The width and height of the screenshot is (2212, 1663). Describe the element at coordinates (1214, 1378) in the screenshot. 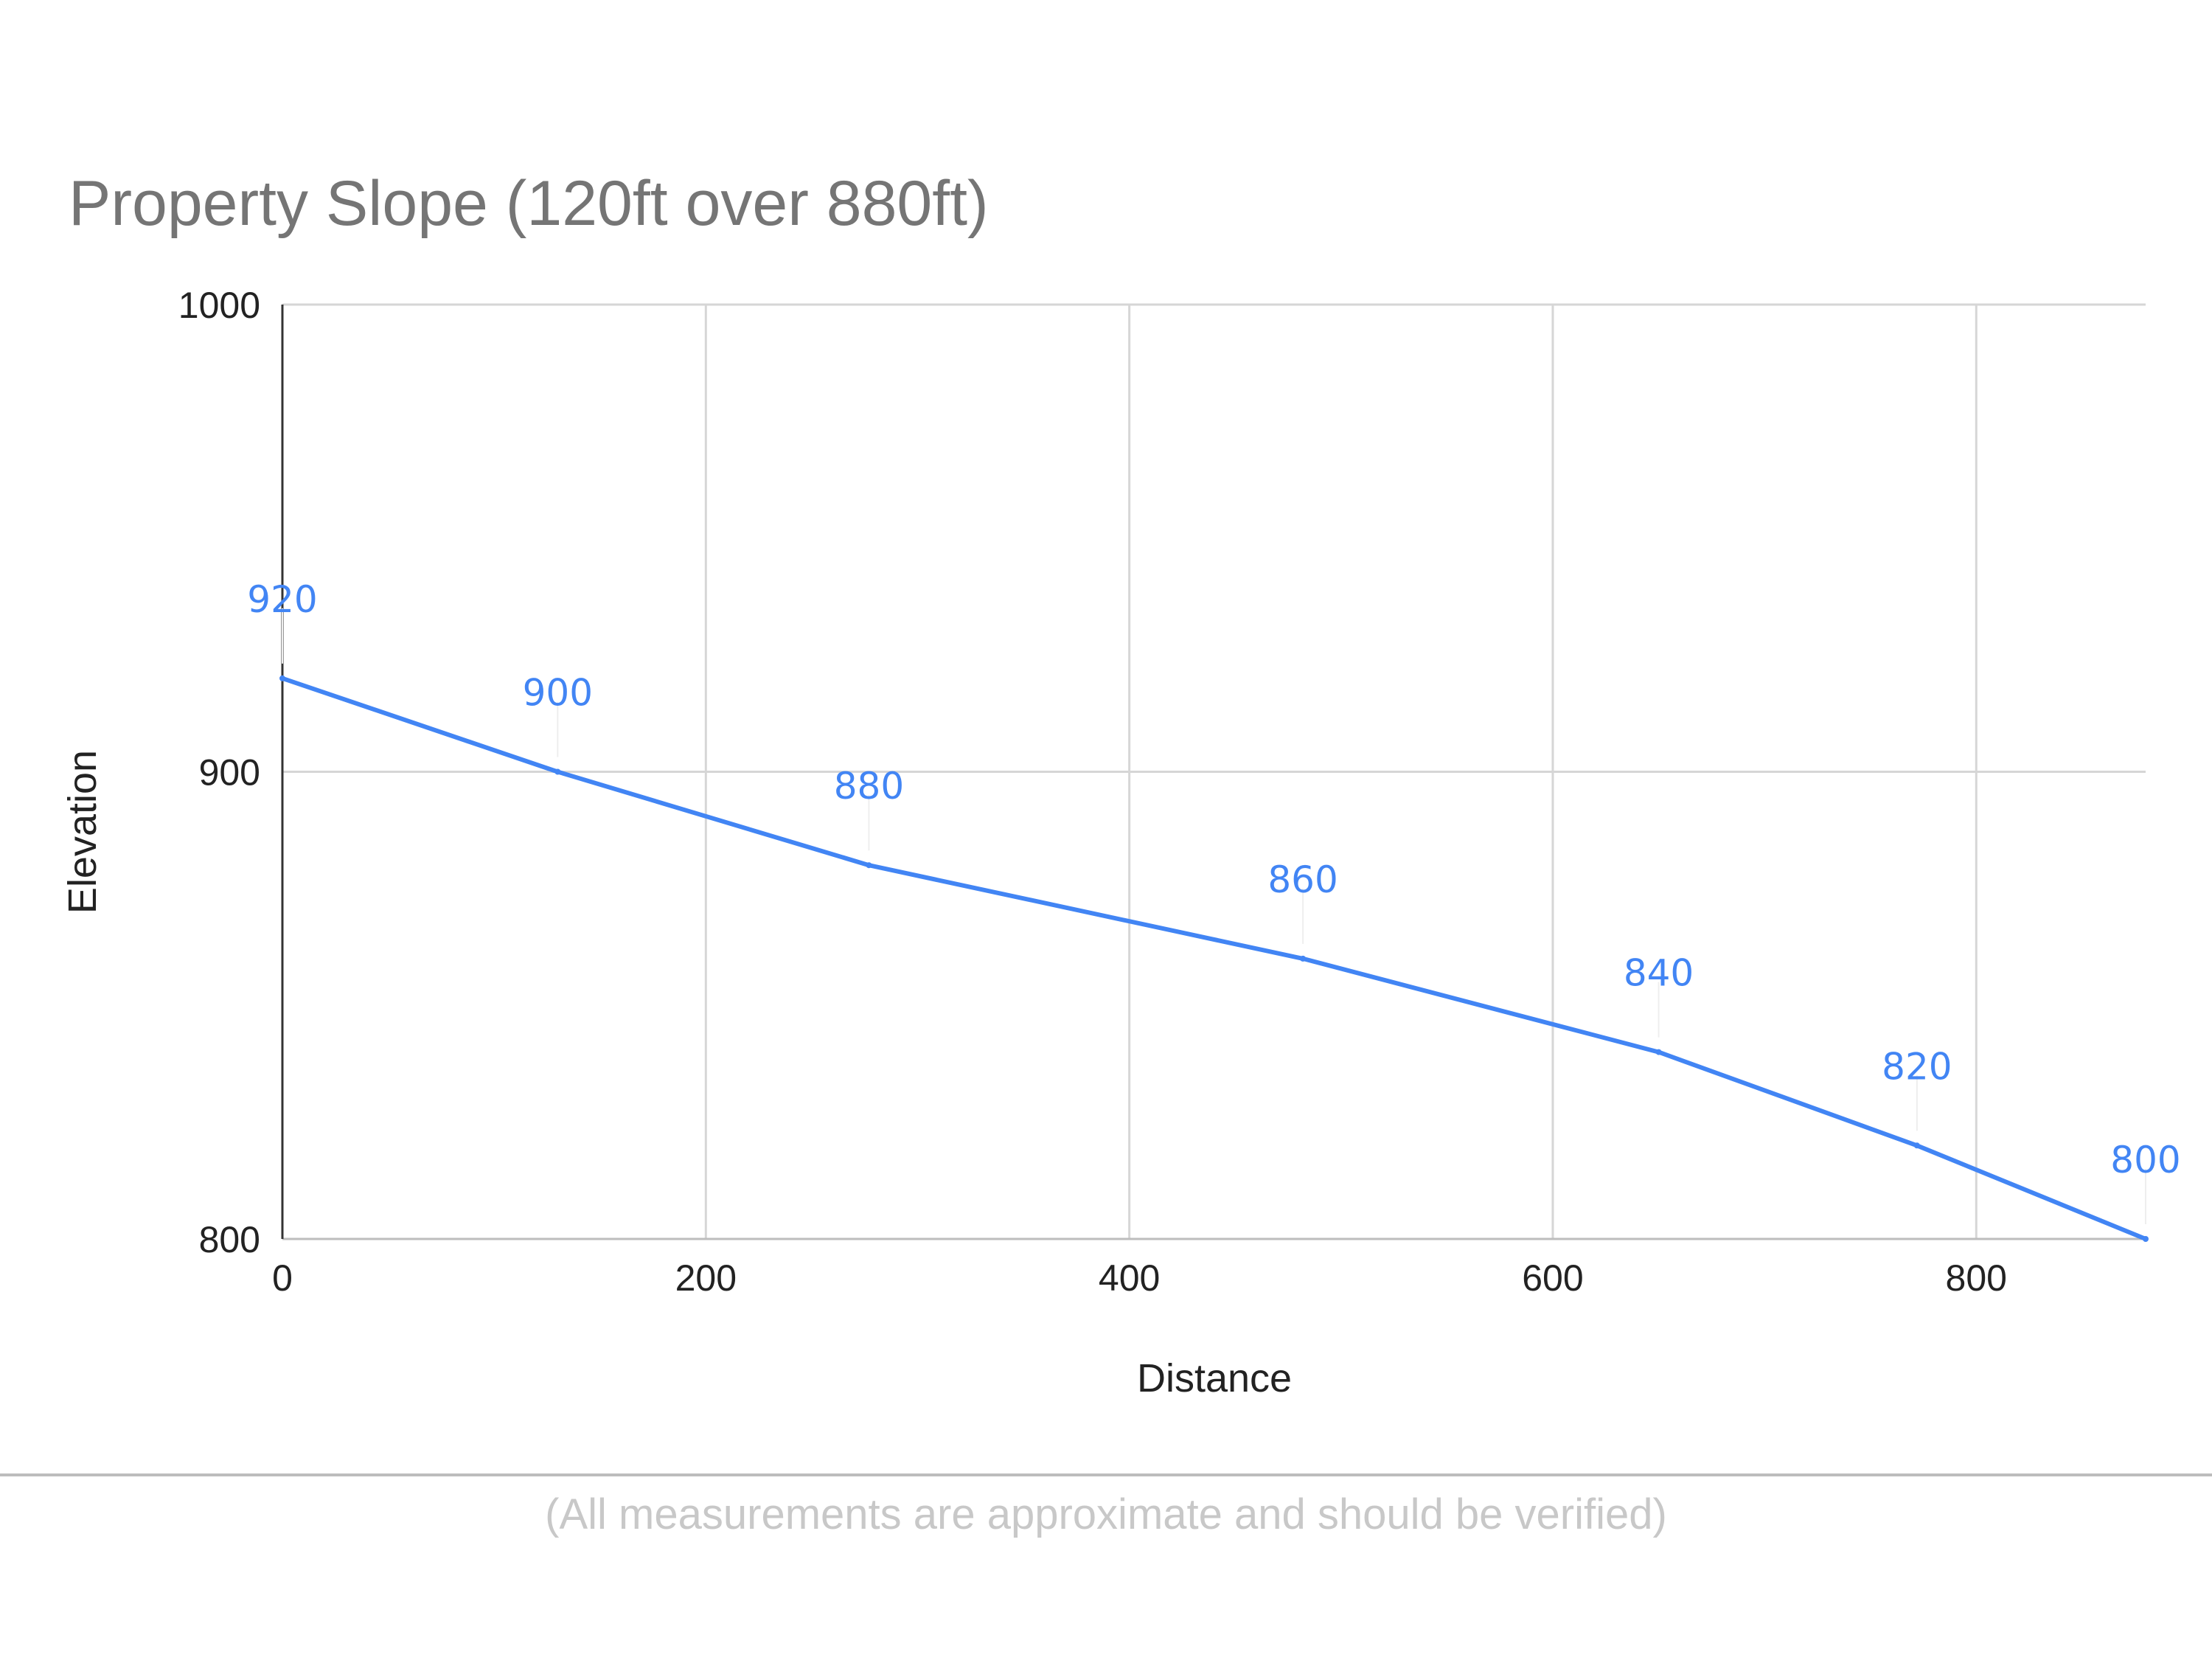

I see `x-axis-label: Distance` at that location.